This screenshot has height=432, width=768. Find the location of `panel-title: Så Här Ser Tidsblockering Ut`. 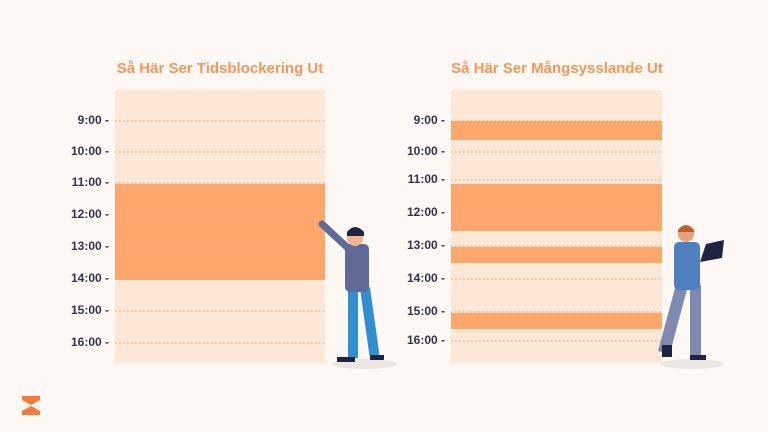

panel-title: Så Här Ser Tidsblockering Ut is located at coordinates (220, 68).